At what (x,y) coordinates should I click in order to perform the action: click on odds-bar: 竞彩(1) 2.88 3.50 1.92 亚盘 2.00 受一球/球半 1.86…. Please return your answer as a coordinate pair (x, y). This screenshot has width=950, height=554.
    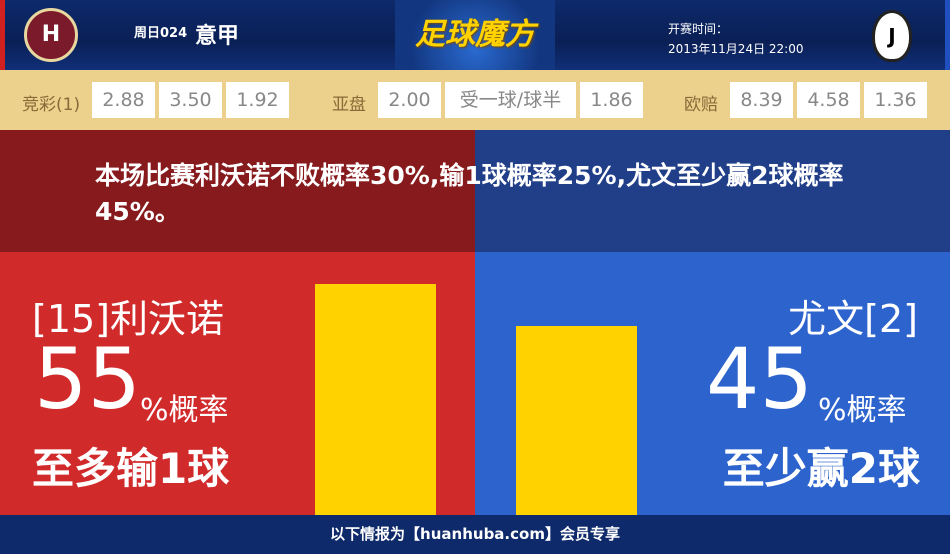
    Looking at the image, I should click on (475, 100).